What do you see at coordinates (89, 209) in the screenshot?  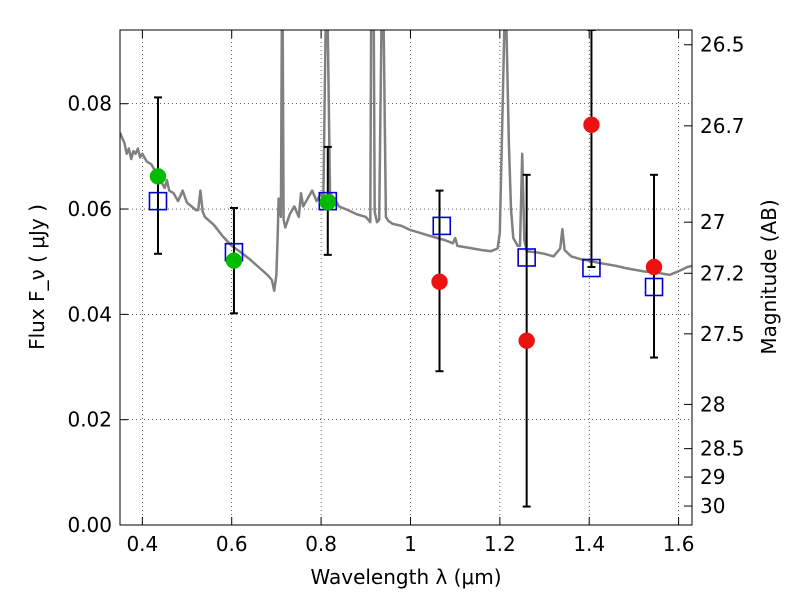 I see `y-tick-label: 0.06` at bounding box center [89, 209].